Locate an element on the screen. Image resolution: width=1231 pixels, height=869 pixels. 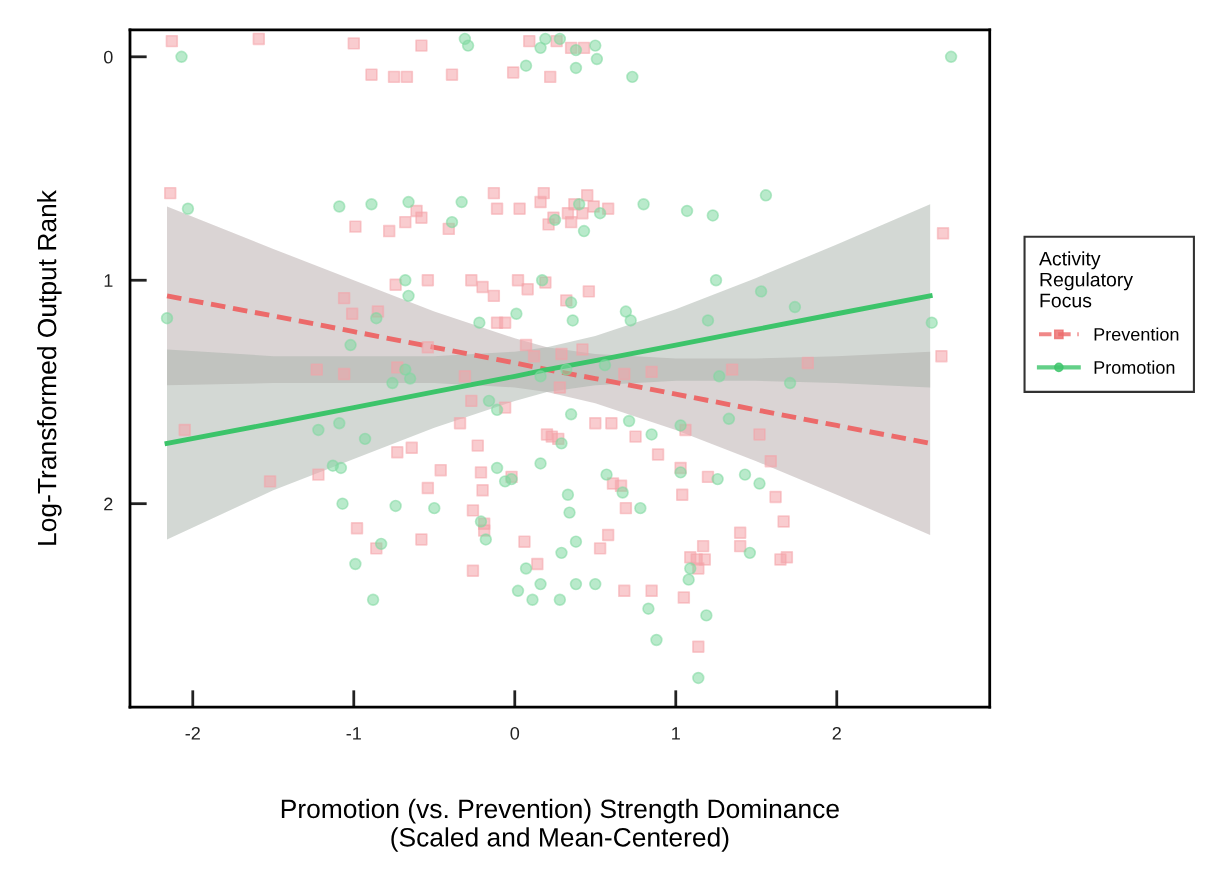
x-tick-label: -1 is located at coordinates (353, 733).